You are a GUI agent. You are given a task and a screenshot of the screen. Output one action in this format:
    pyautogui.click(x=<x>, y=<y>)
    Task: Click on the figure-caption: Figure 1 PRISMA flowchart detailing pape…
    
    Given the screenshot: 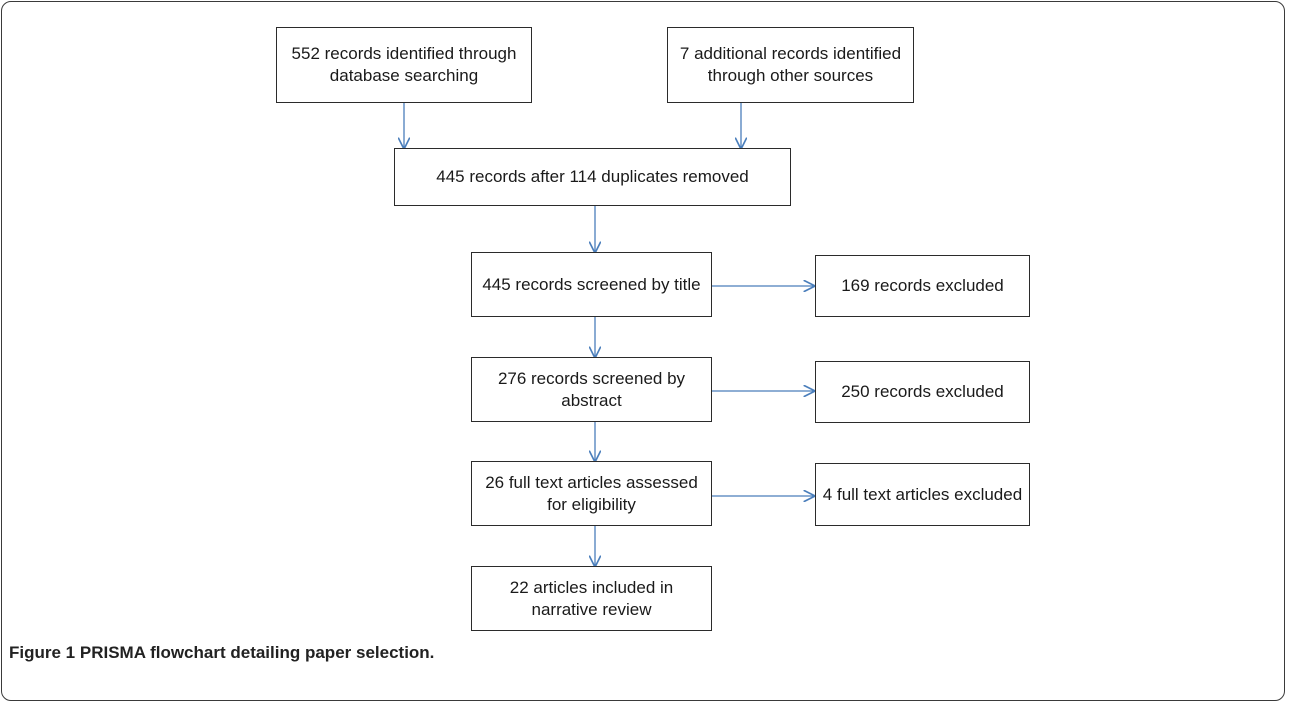 What is the action you would take?
    pyautogui.click(x=221, y=653)
    